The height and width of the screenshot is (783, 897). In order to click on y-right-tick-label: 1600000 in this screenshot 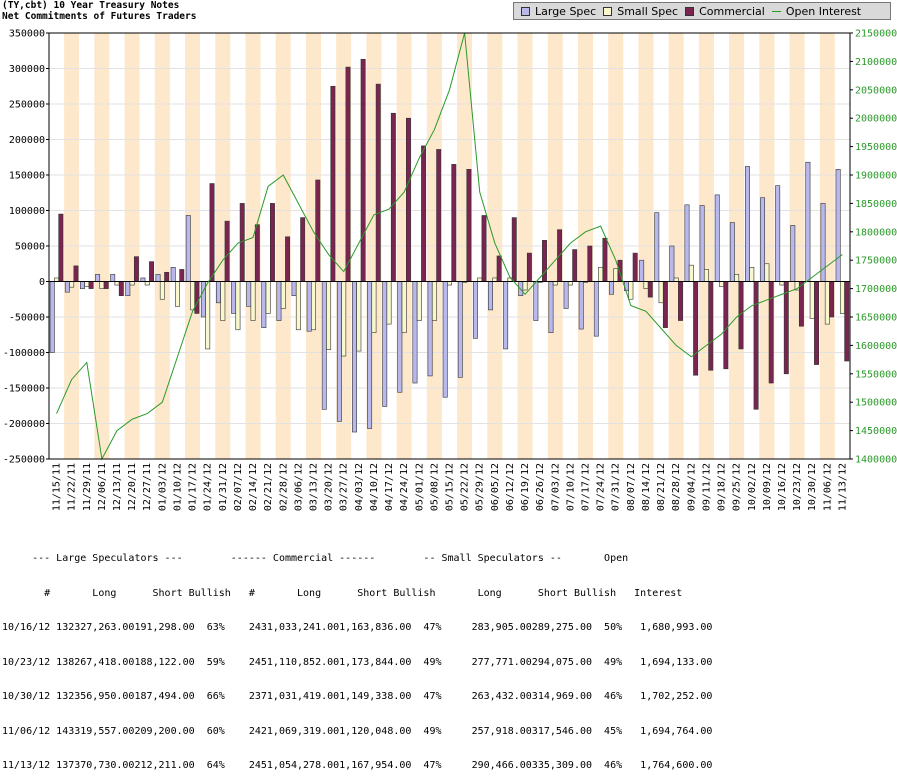, I will do `click(876, 346)`.